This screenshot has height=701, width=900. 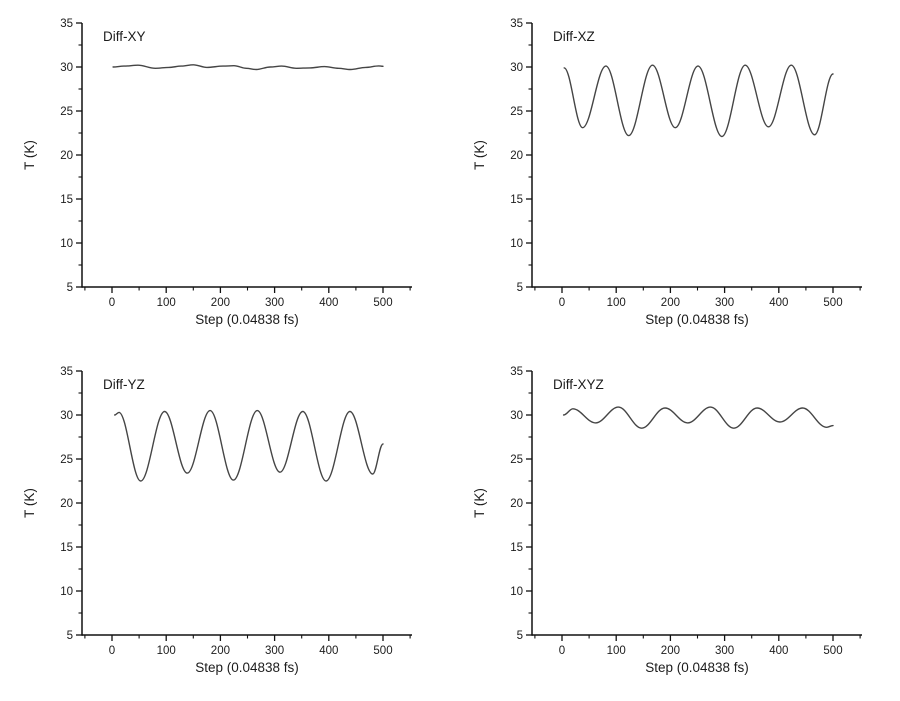 What do you see at coordinates (578, 384) in the screenshot?
I see `panel-title: Diff-XYZ` at bounding box center [578, 384].